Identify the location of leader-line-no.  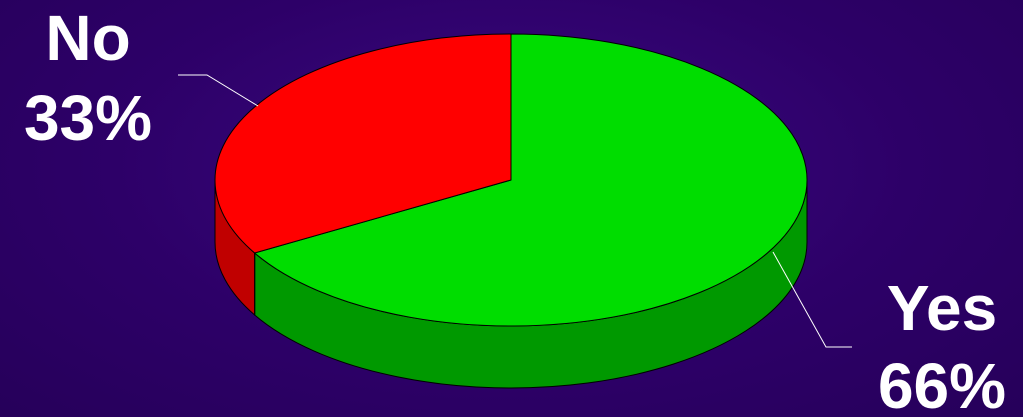
(218, 90).